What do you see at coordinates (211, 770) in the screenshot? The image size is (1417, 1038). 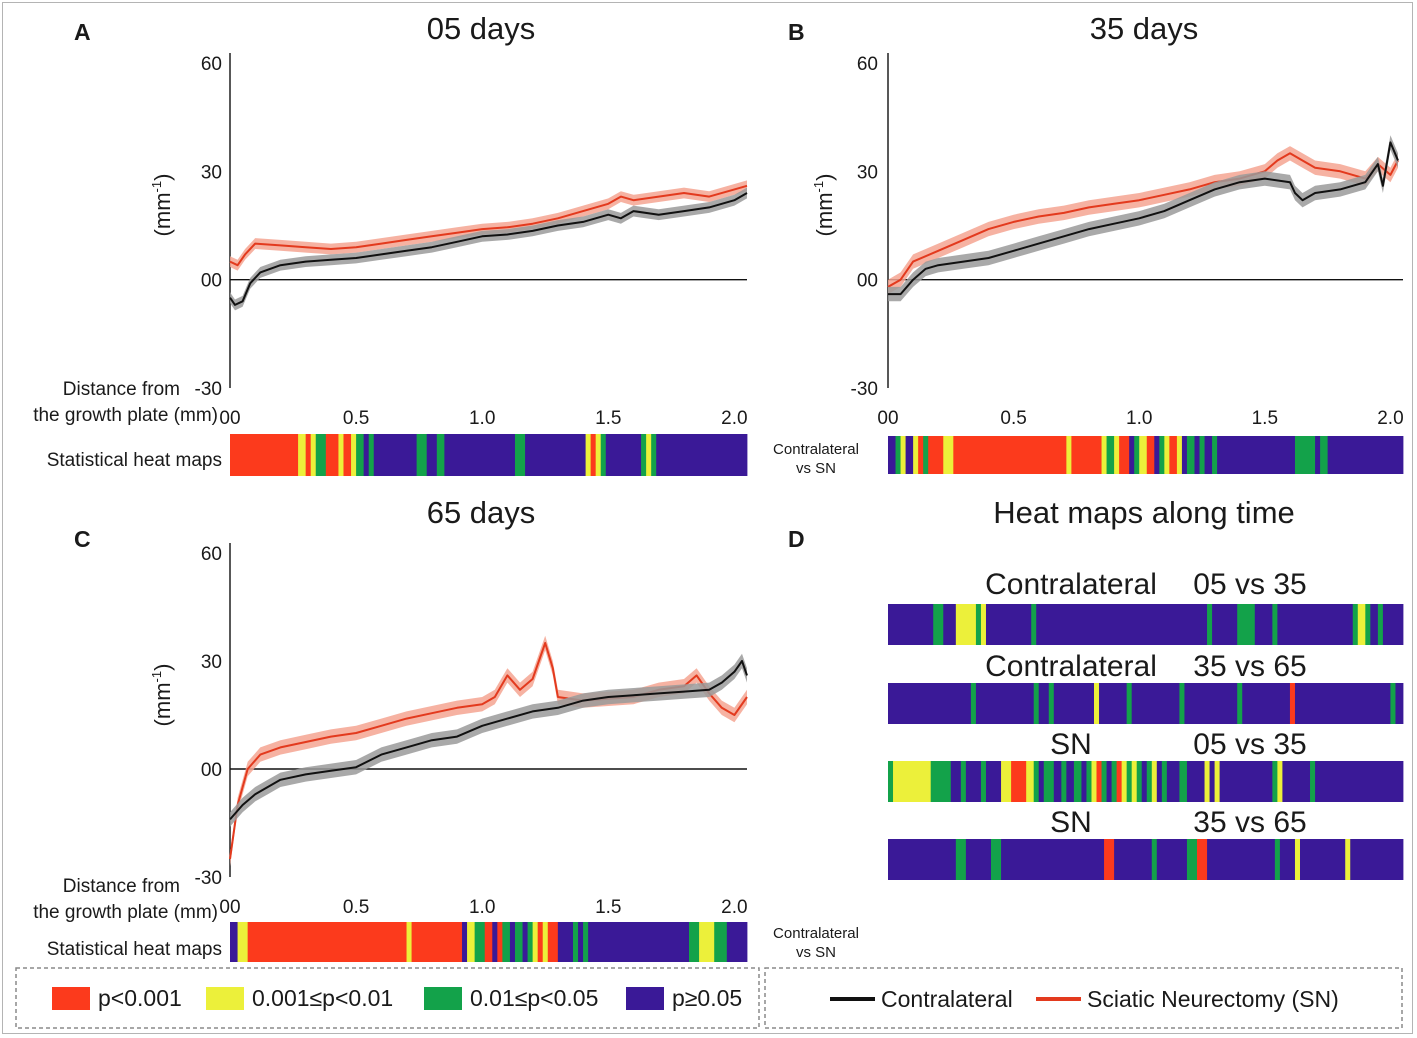 I see `panel-c-ytick-label: 00` at bounding box center [211, 770].